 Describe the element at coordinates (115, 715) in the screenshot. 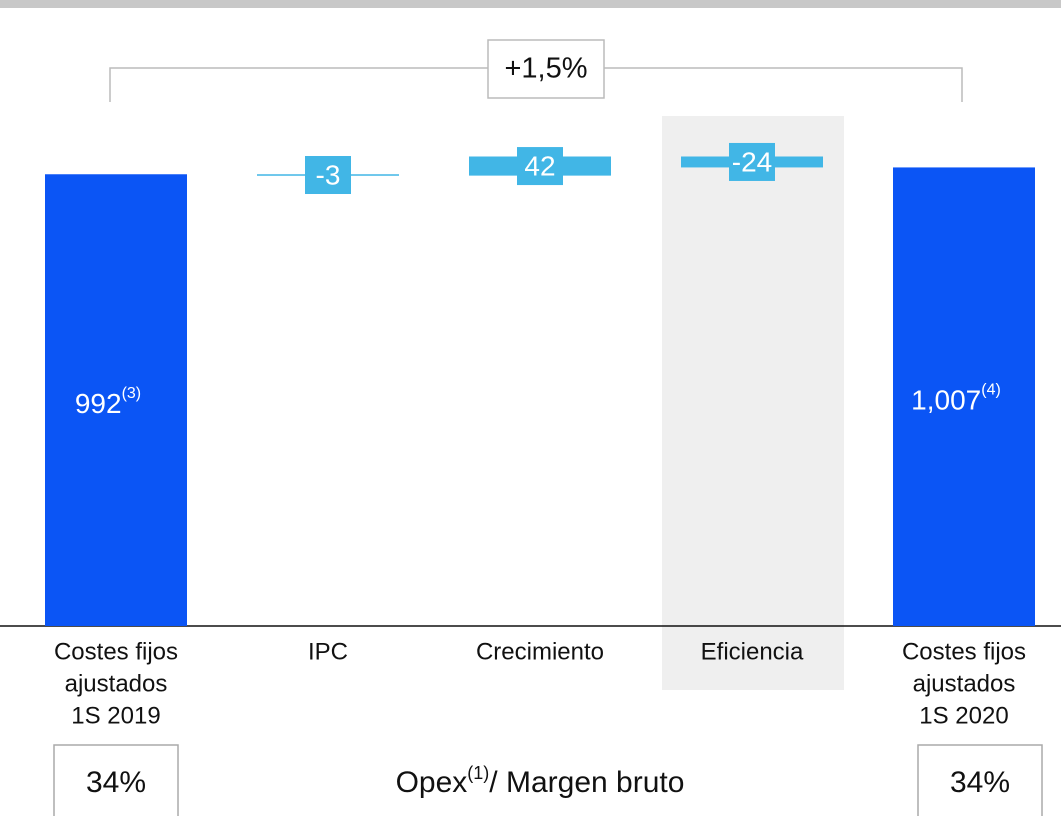

I see `x-tick-label: 1S 2019` at that location.